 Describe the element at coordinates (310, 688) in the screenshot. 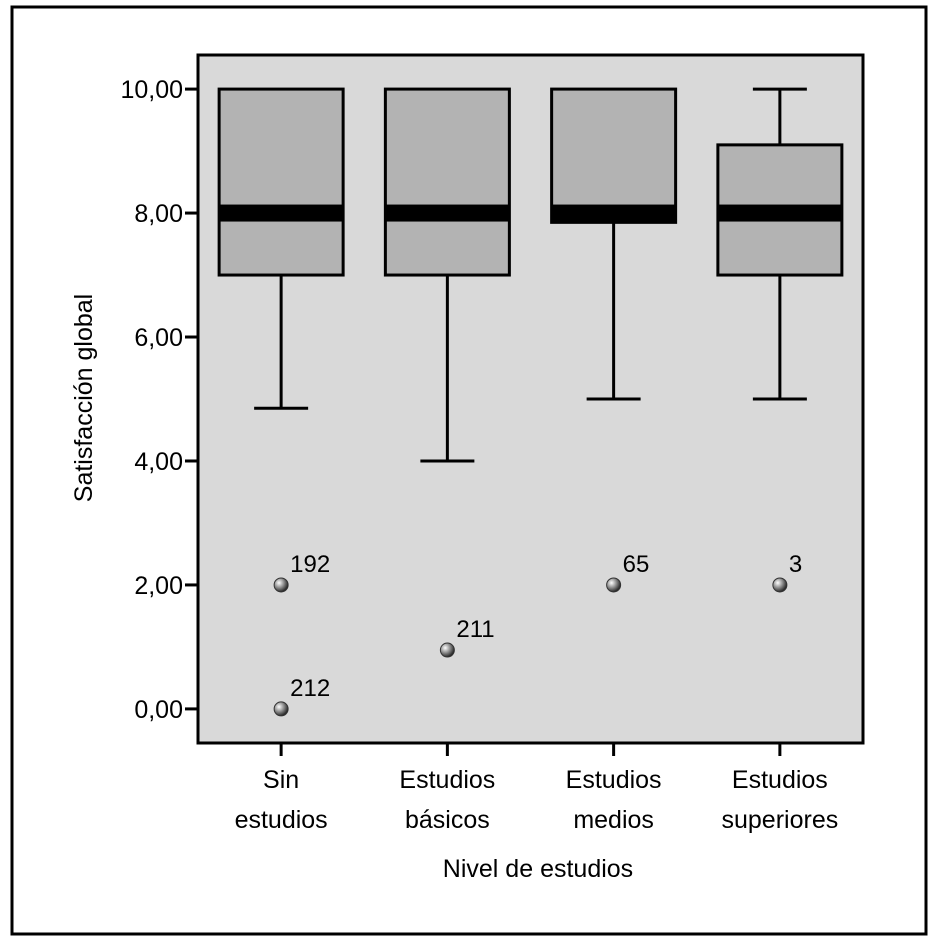

I see `outlier-label: 212` at that location.